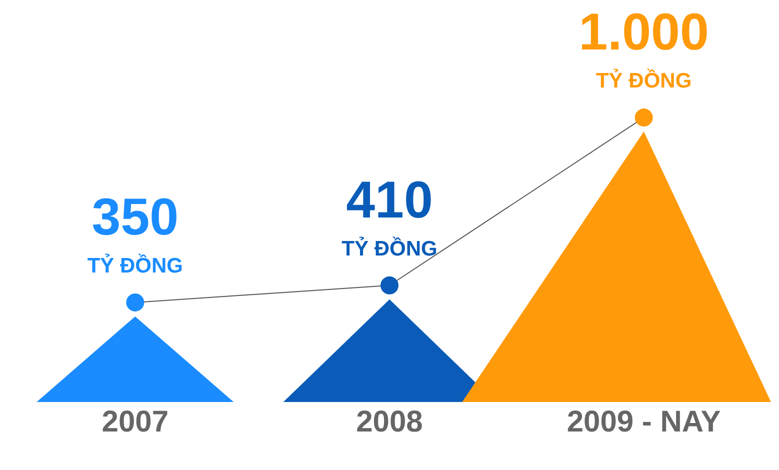  I want to click on x-tick-label: 2009 - NAY, so click(643, 421).